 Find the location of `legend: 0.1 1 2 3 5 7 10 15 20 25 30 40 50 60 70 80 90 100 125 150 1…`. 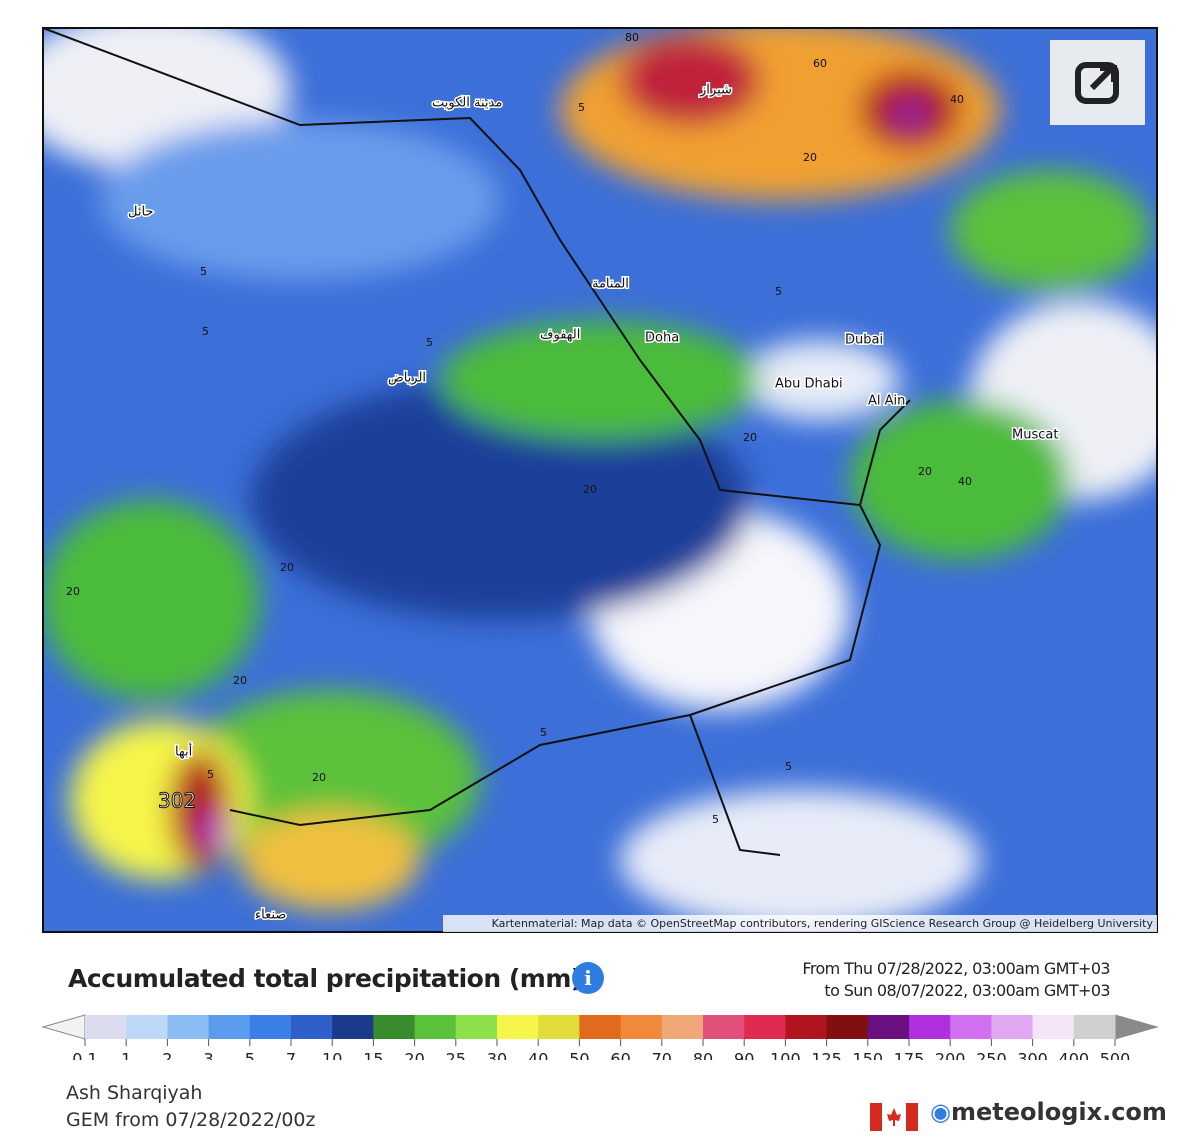

legend: 0.1 1 2 3 5 7 10 15 20 25 30 40 50 60 70 80 90 100 125 150 1… is located at coordinates (600, 1037).